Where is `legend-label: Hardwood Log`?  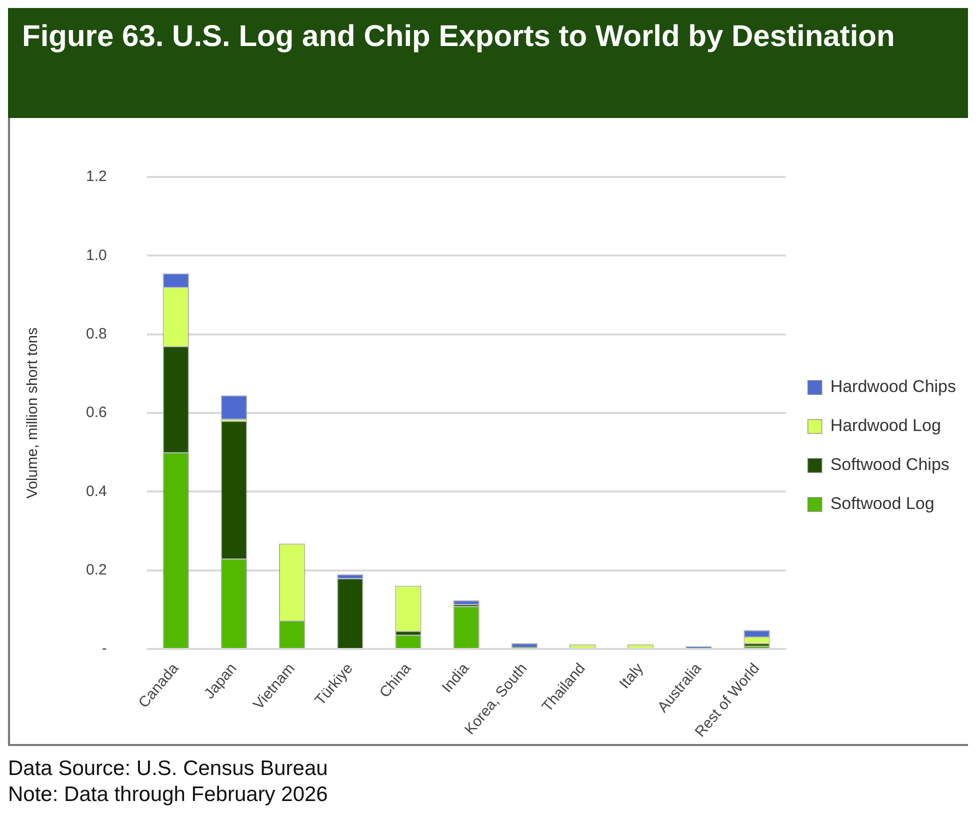 legend-label: Hardwood Log is located at coordinates (885, 426).